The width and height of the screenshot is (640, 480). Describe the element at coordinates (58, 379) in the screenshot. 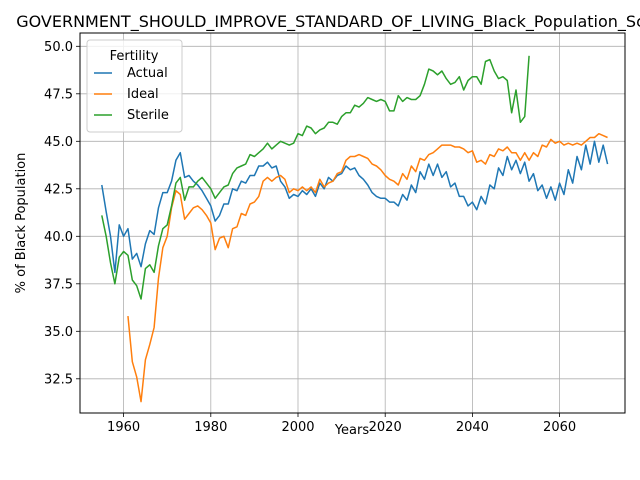

I see `y-tick-label: 32.5` at that location.